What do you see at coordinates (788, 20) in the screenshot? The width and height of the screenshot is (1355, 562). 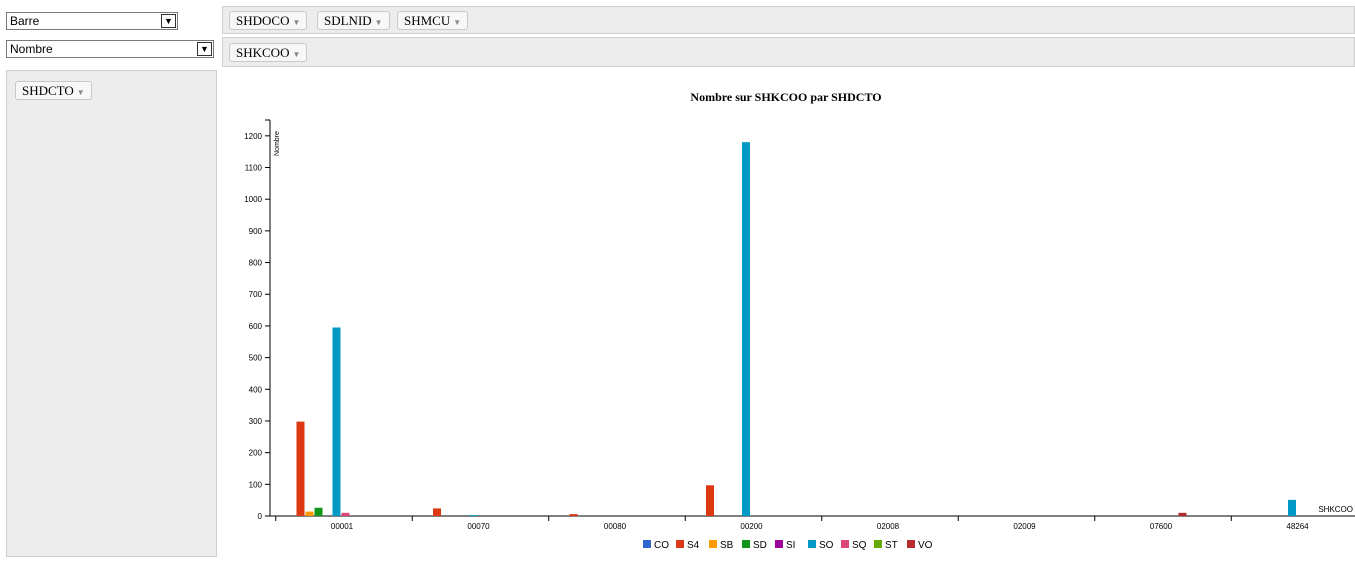 I see `filters-row: SHDOCO ▼ SDLNID ▼ SHMCU ▼` at bounding box center [788, 20].